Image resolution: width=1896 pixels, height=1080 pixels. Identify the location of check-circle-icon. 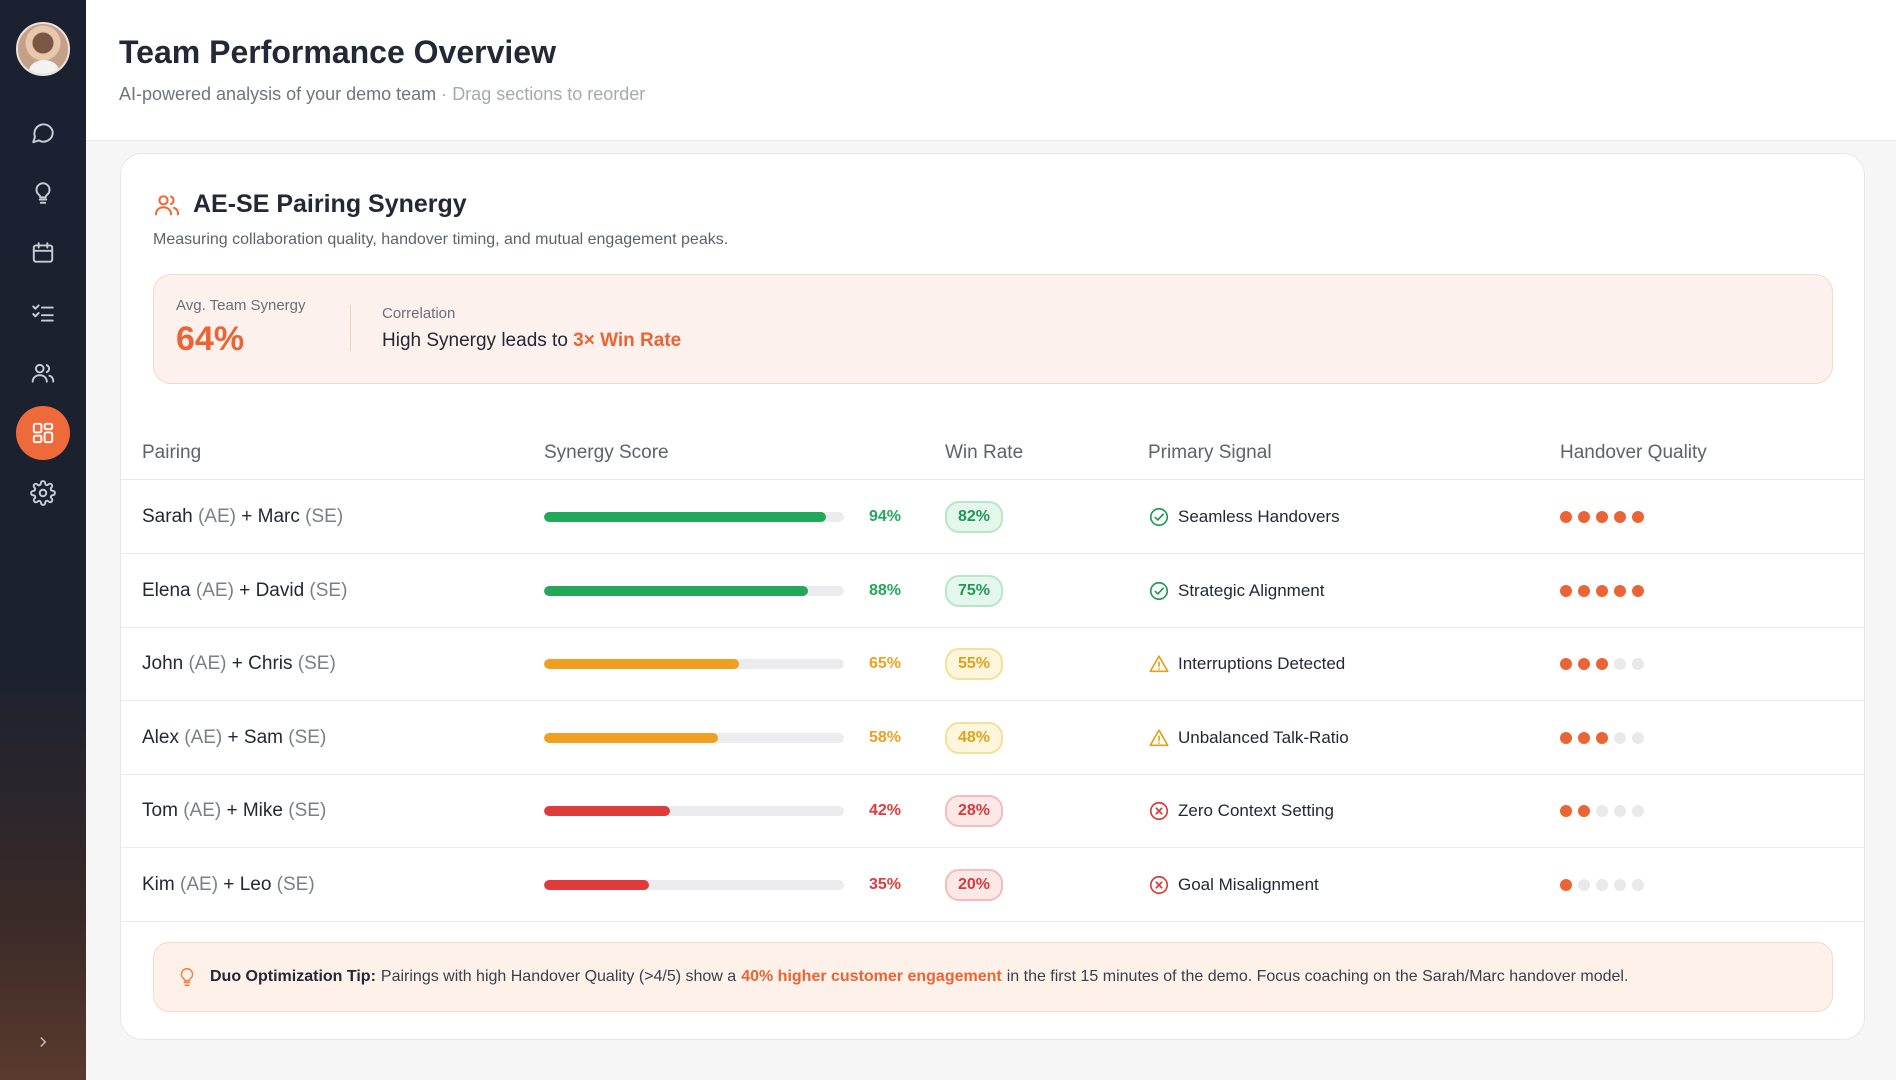
(1159, 590).